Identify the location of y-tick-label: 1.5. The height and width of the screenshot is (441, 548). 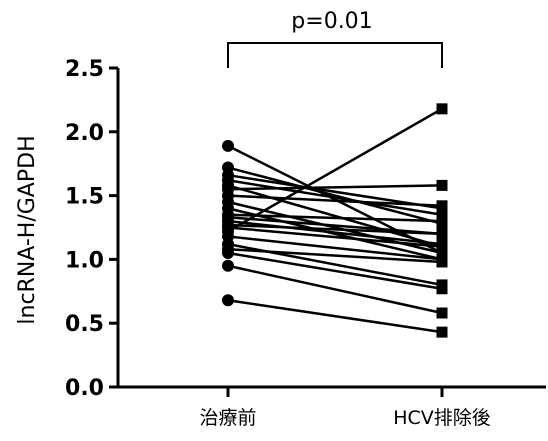
(84, 197).